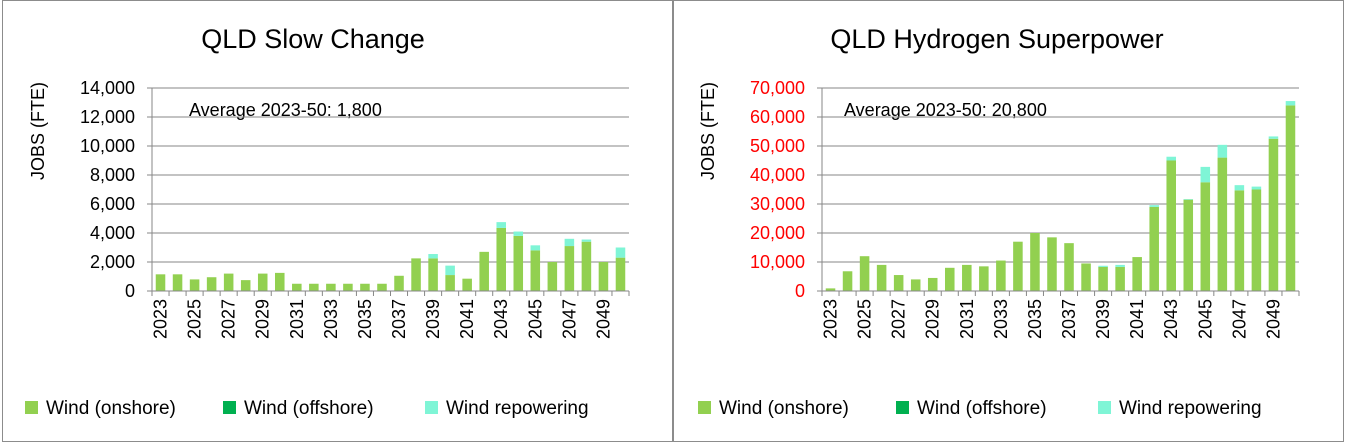 The height and width of the screenshot is (448, 1346). I want to click on y-tick-label: 40,000, so click(777, 175).